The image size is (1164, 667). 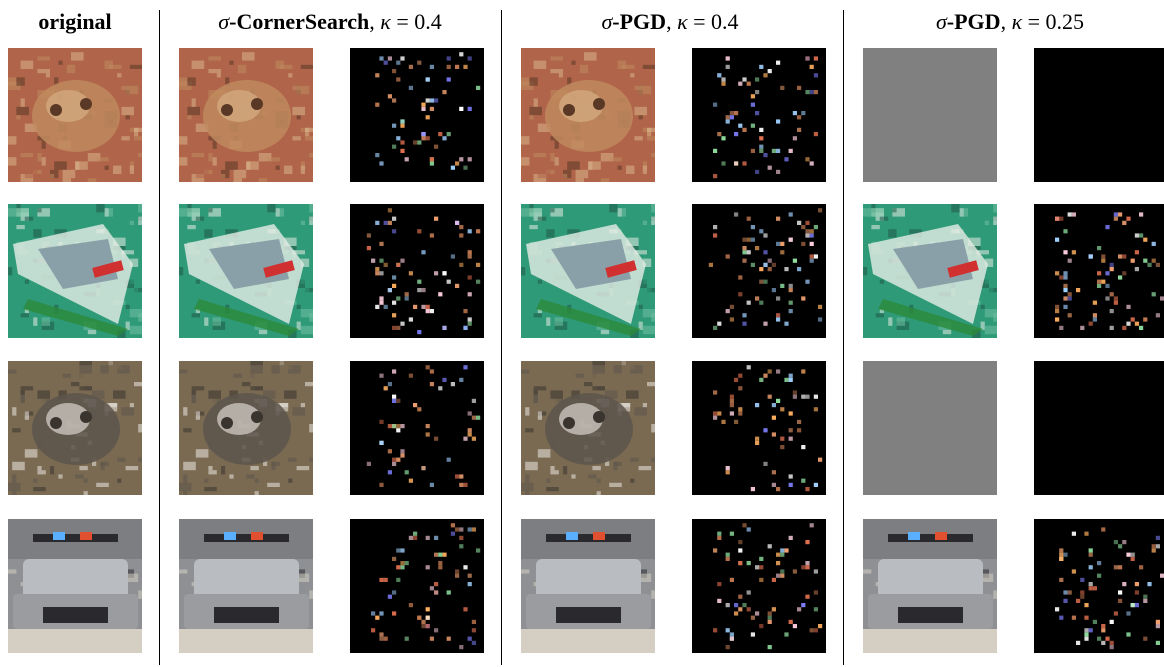 I want to click on header-pgd-025: σ-PGD, κ = 0.25, so click(x=1010, y=21).